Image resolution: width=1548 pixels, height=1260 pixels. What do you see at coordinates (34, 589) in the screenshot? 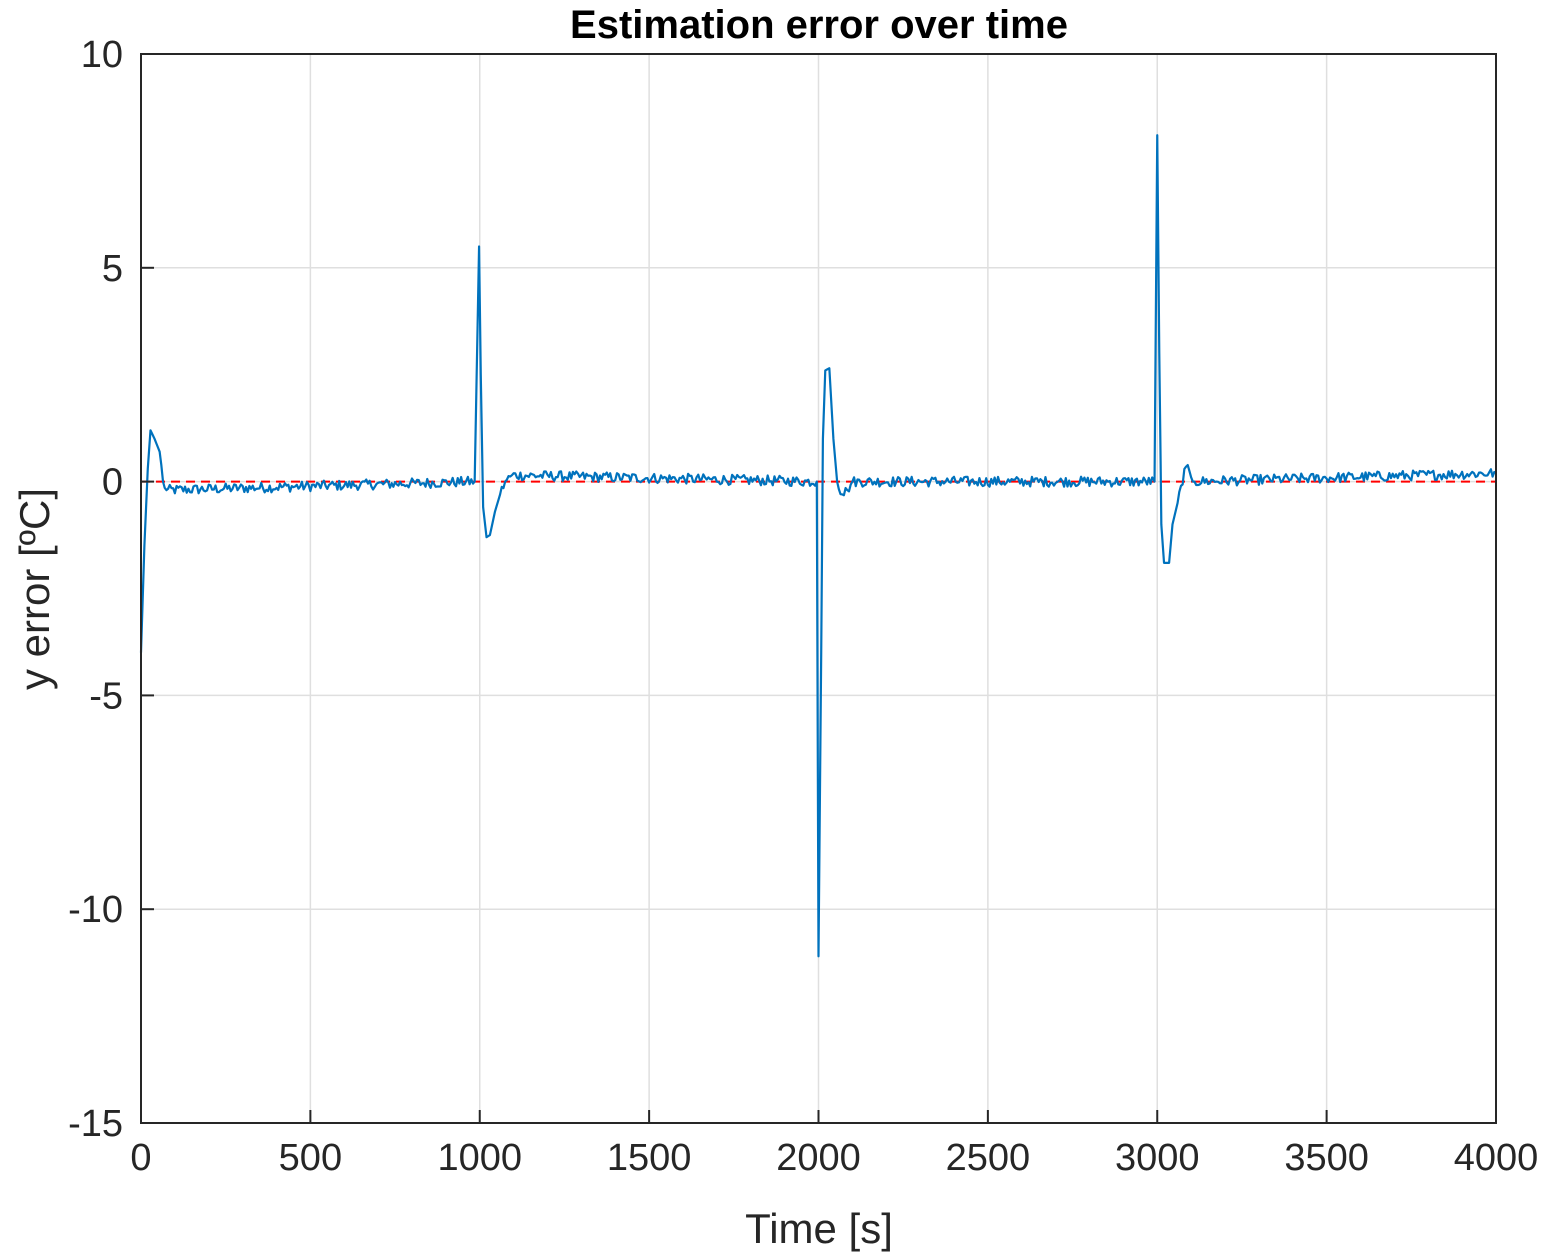
I see `y-axis-title: y error [ºC]` at bounding box center [34, 589].